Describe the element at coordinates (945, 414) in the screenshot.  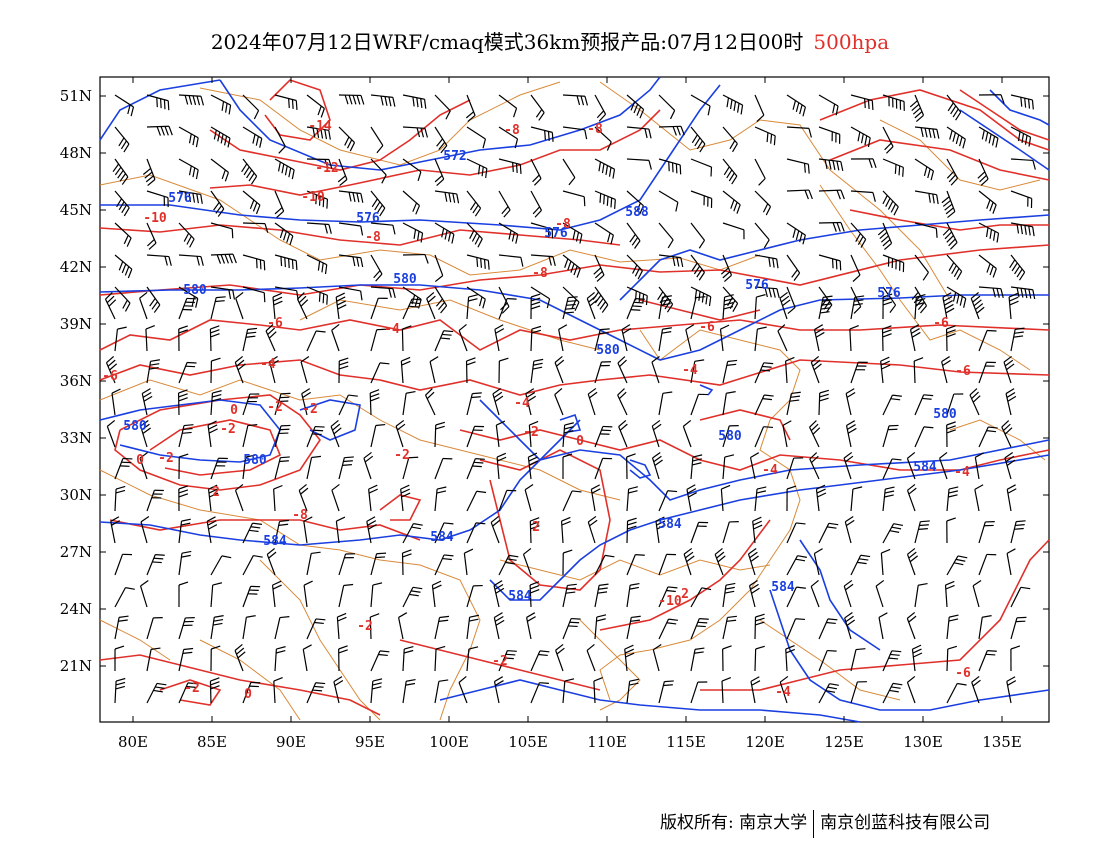
I see `height-label: 580` at that location.